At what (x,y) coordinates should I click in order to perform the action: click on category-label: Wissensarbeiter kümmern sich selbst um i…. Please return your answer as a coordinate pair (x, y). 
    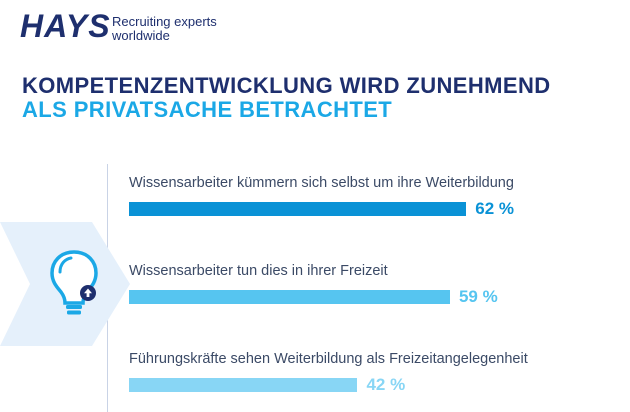
    Looking at the image, I should click on (321, 183).